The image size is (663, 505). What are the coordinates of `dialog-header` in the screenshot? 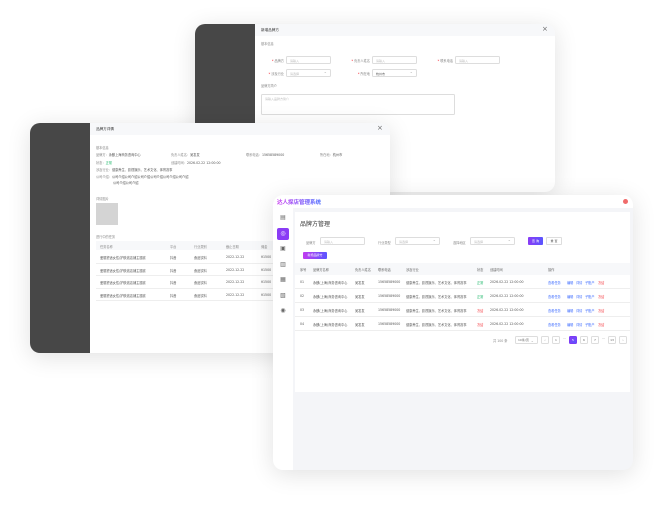 It's located at (405, 30).